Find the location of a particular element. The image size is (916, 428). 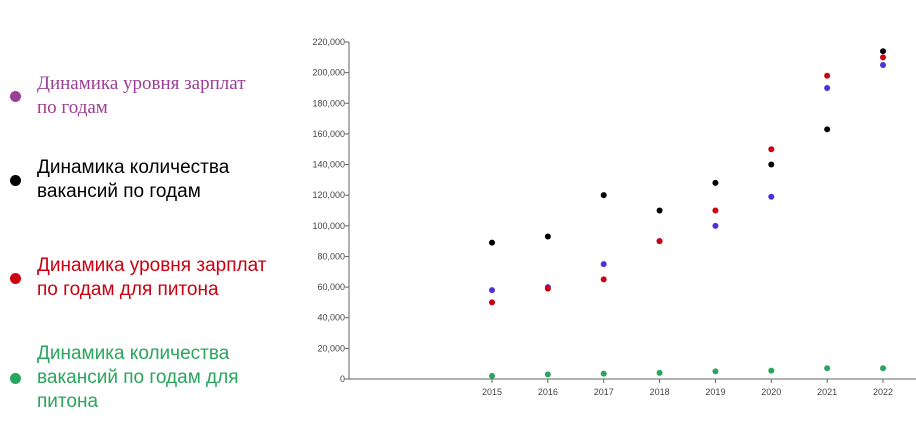

x-tick-label: 2020 is located at coordinates (771, 392).